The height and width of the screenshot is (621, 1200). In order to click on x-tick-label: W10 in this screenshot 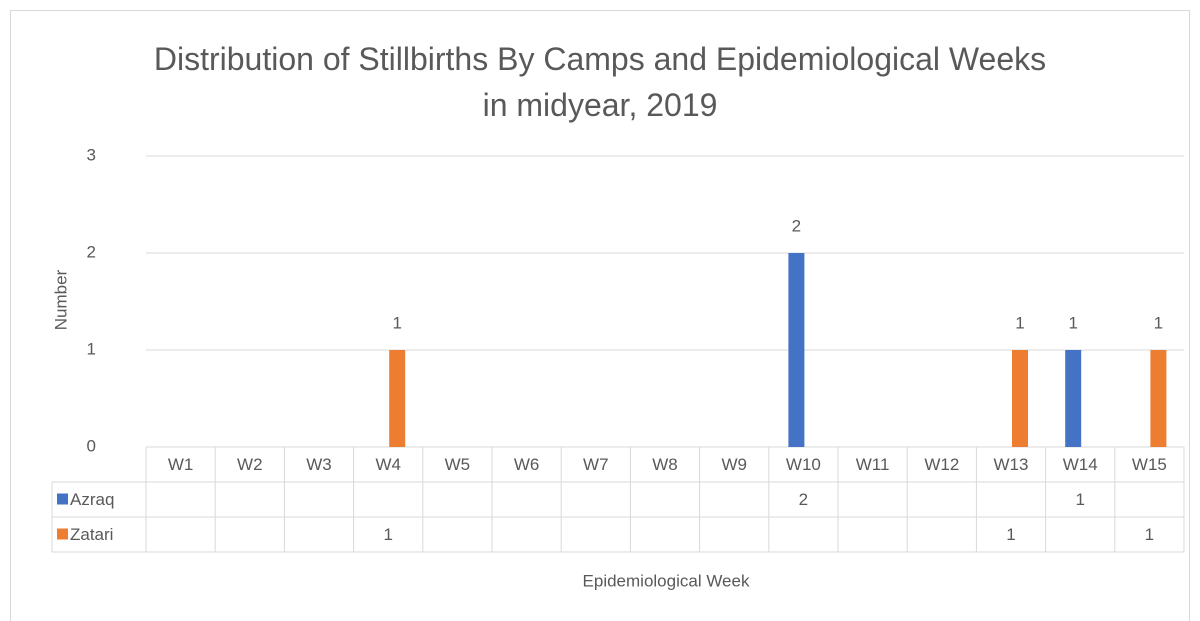, I will do `click(803, 464)`.